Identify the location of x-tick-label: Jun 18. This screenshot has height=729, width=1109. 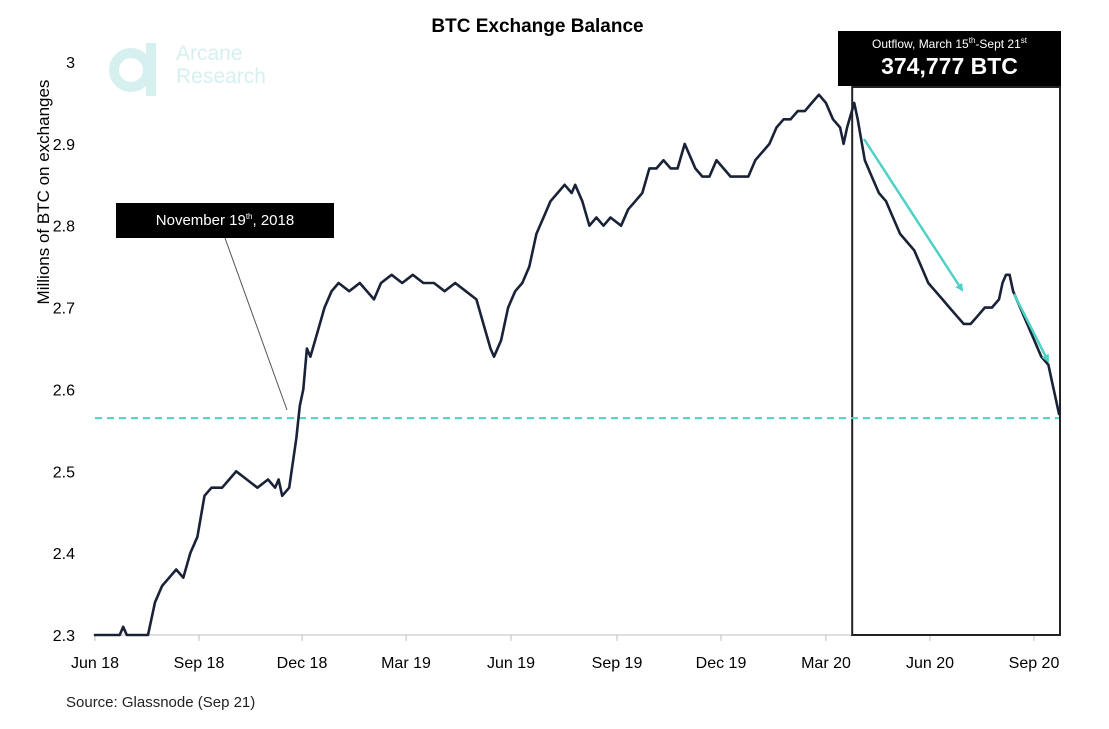
(95, 663).